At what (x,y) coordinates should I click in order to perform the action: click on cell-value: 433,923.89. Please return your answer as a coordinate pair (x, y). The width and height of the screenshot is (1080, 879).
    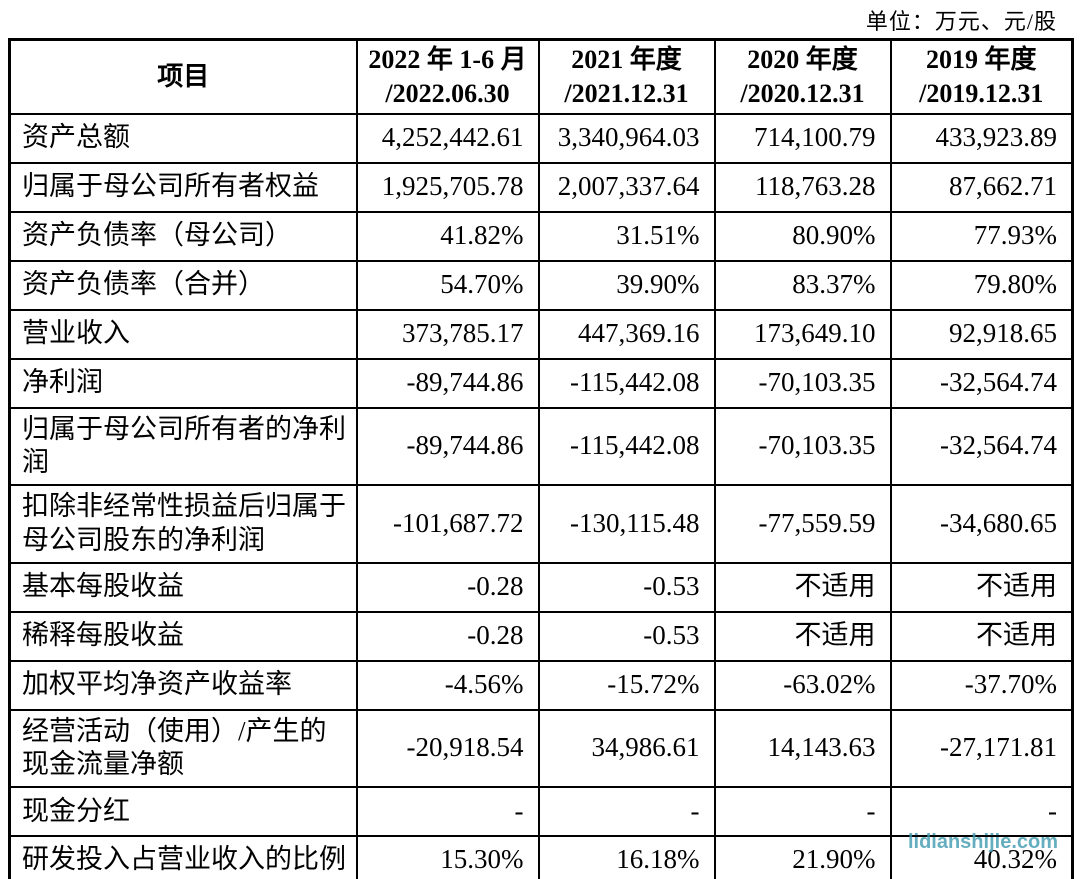
    Looking at the image, I should click on (981, 138).